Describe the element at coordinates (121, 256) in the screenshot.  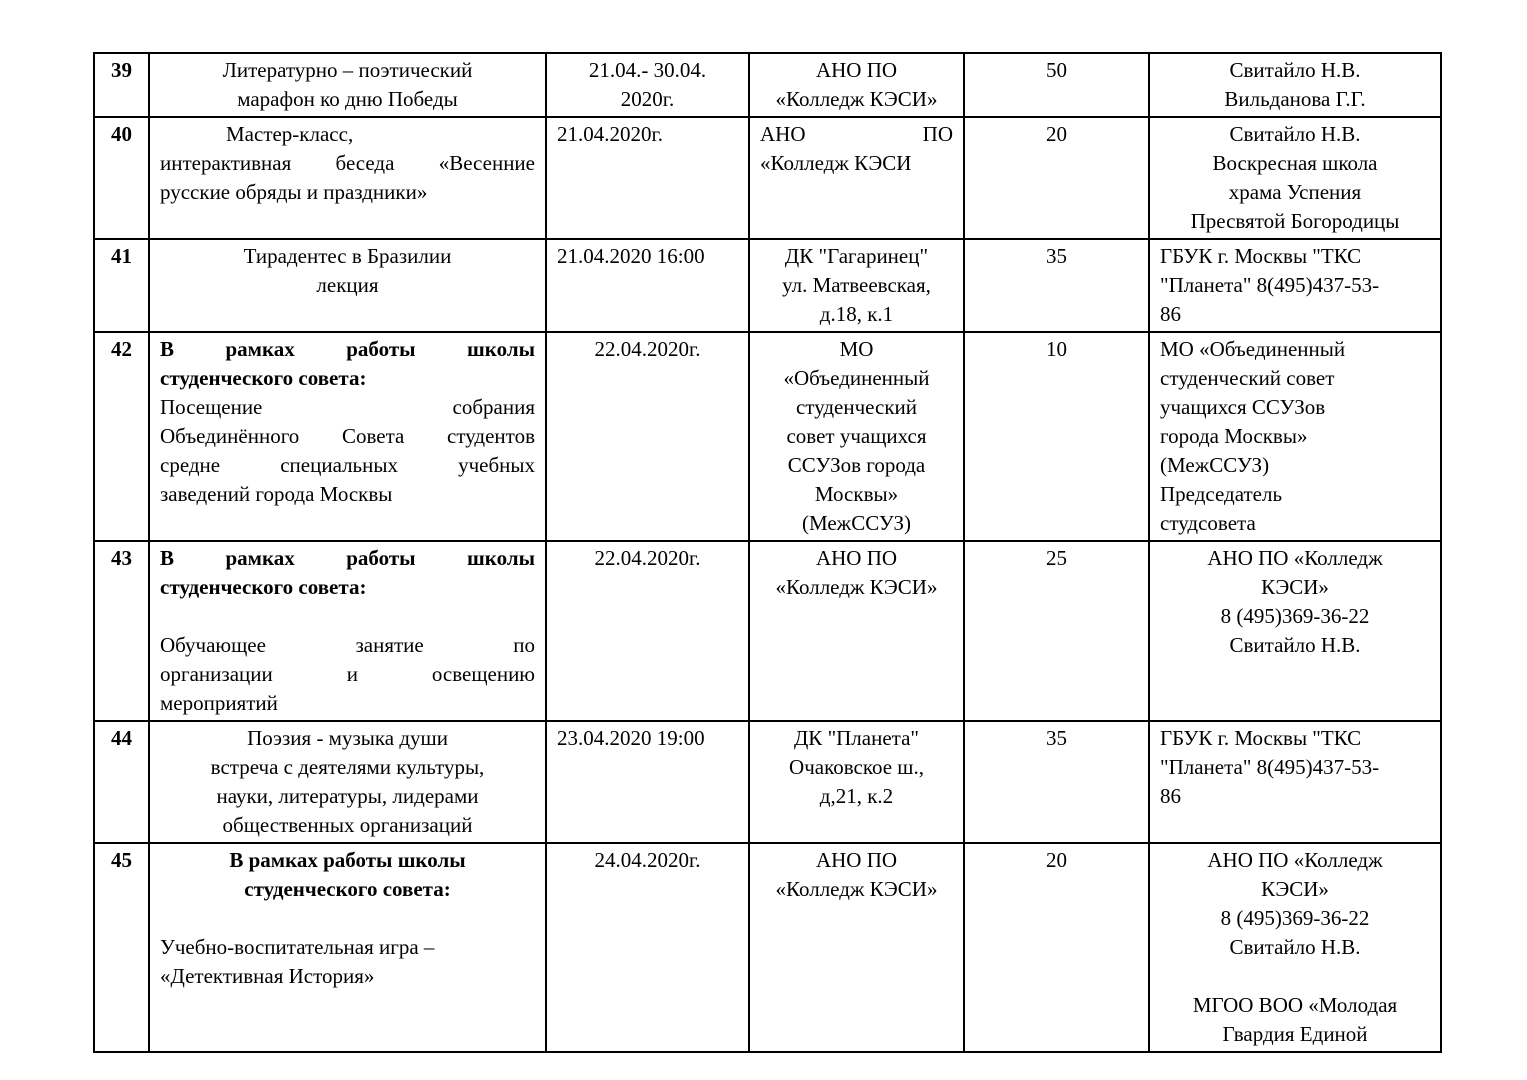
I see `cell-text-line: 41` at that location.